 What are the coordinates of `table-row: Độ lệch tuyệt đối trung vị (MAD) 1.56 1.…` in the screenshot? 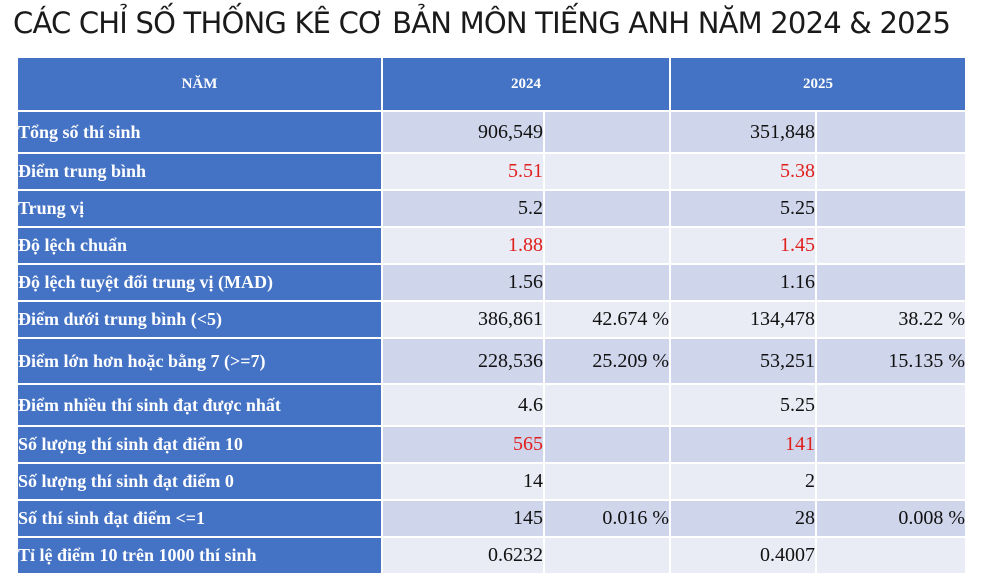 It's located at (491, 282).